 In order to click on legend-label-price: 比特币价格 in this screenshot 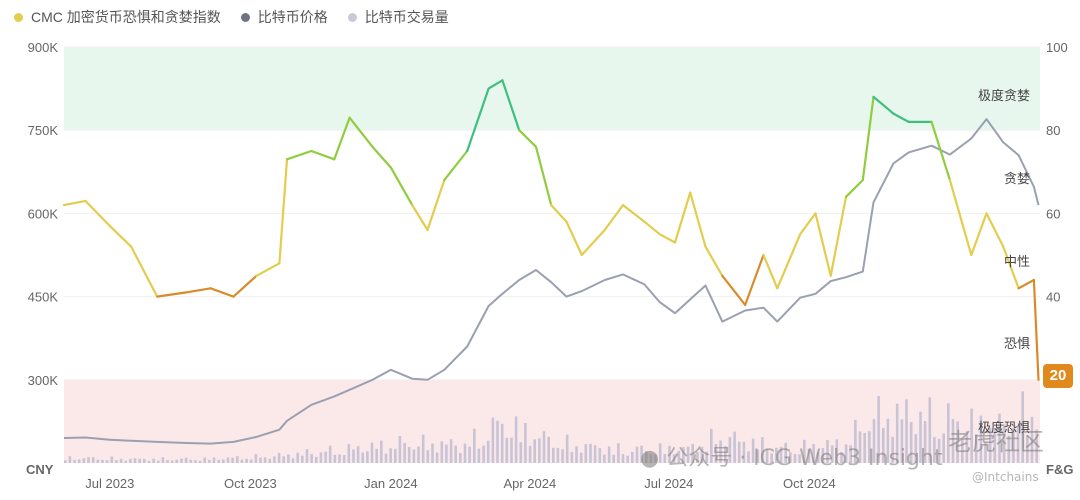, I will do `click(292, 17)`.